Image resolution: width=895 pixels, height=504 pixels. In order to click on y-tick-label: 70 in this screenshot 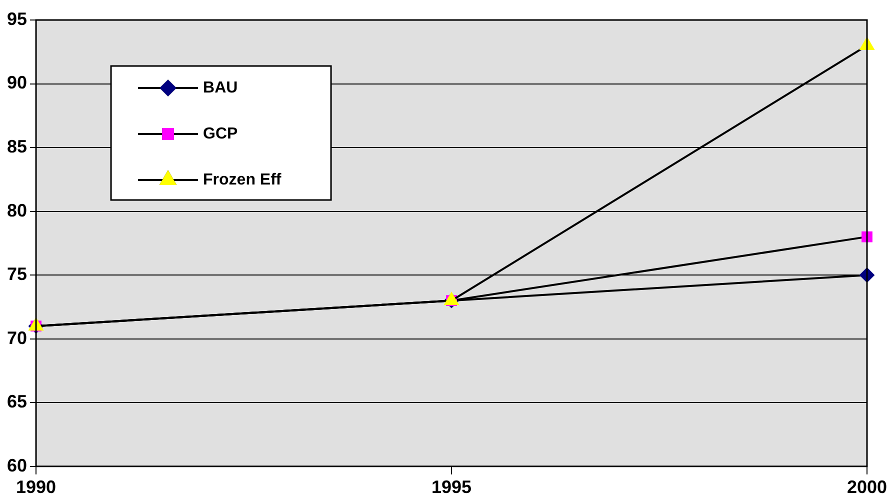, I will do `click(17, 338)`.